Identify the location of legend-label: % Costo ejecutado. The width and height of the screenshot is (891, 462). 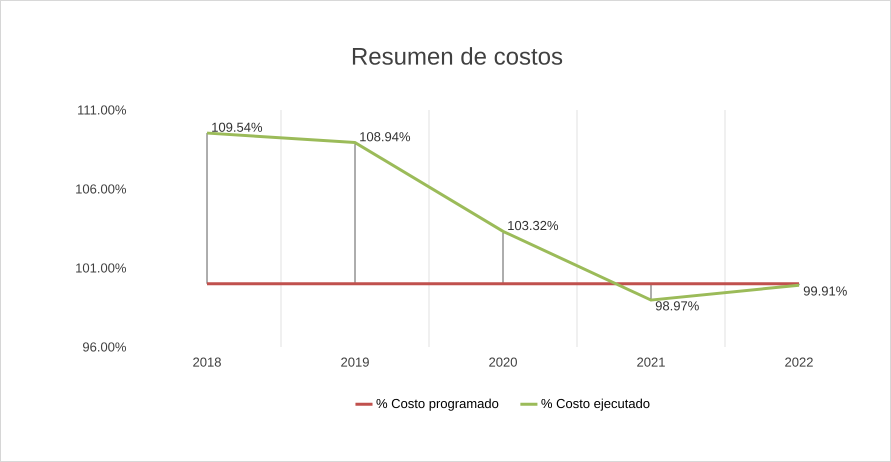
(595, 404).